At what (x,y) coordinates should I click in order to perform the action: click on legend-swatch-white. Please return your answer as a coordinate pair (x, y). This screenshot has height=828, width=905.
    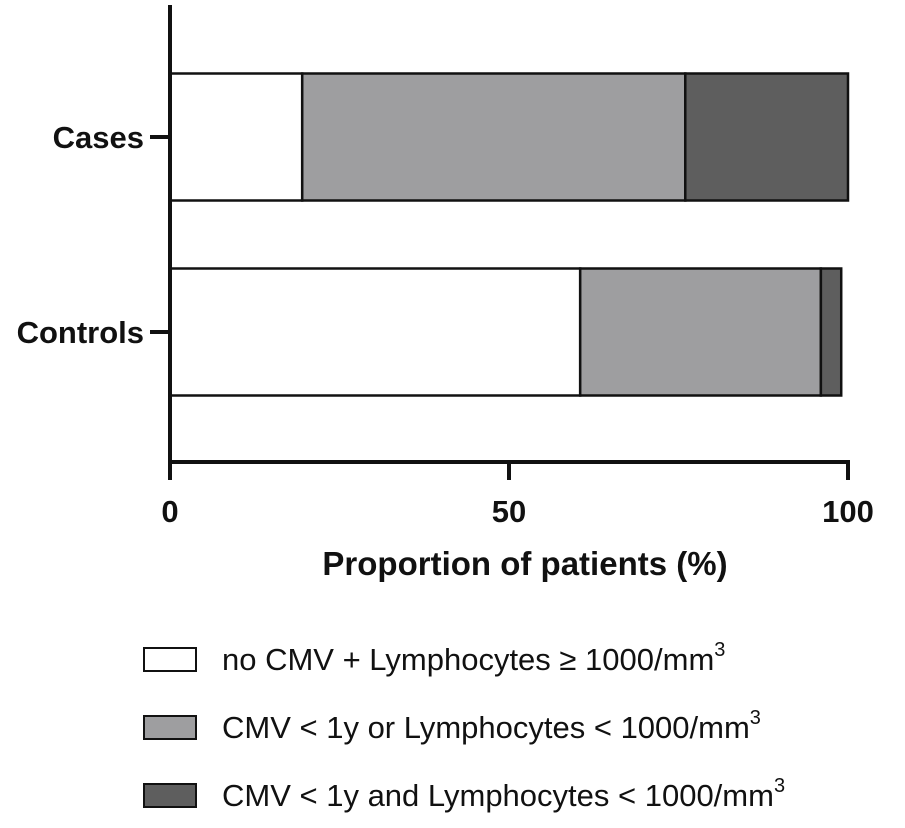
    Looking at the image, I should click on (170, 659).